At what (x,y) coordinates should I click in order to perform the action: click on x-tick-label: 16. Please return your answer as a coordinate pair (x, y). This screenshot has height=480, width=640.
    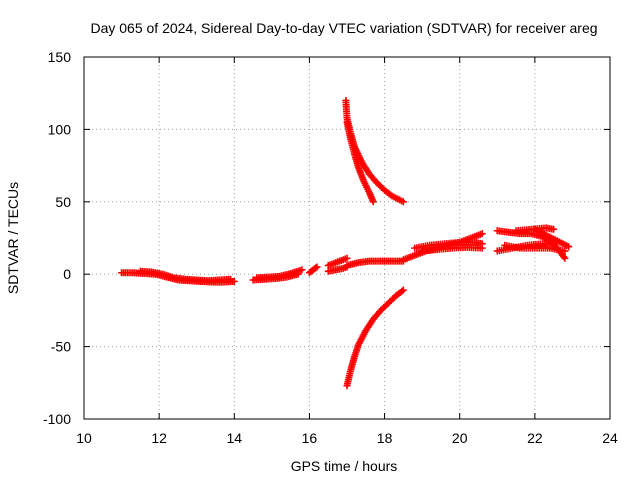
    Looking at the image, I should click on (310, 438).